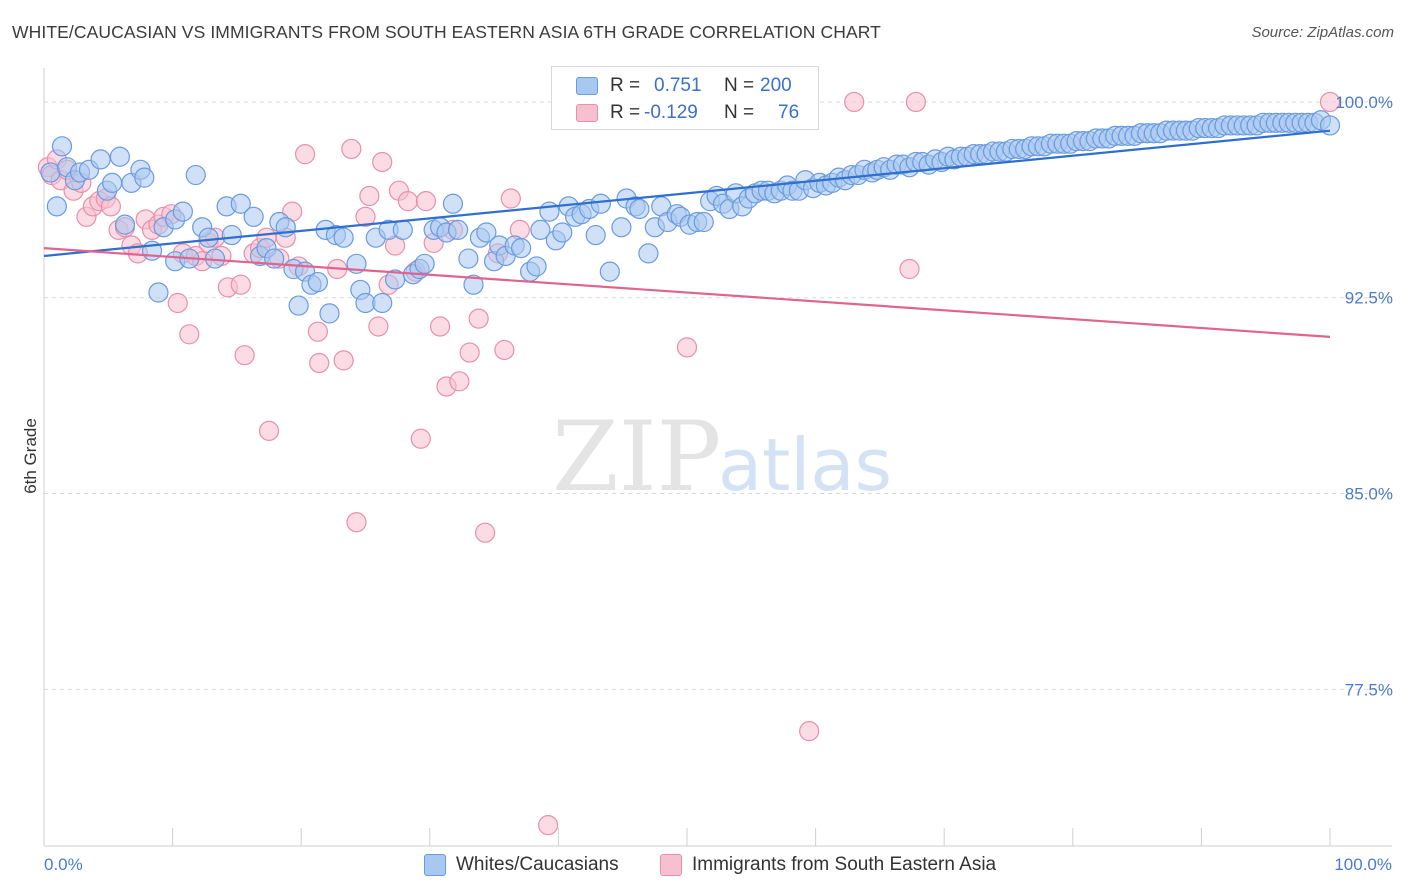 The width and height of the screenshot is (1406, 892). Describe the element at coordinates (739, 85) in the screenshot. I see `legend-n-label-whites: N =` at that location.